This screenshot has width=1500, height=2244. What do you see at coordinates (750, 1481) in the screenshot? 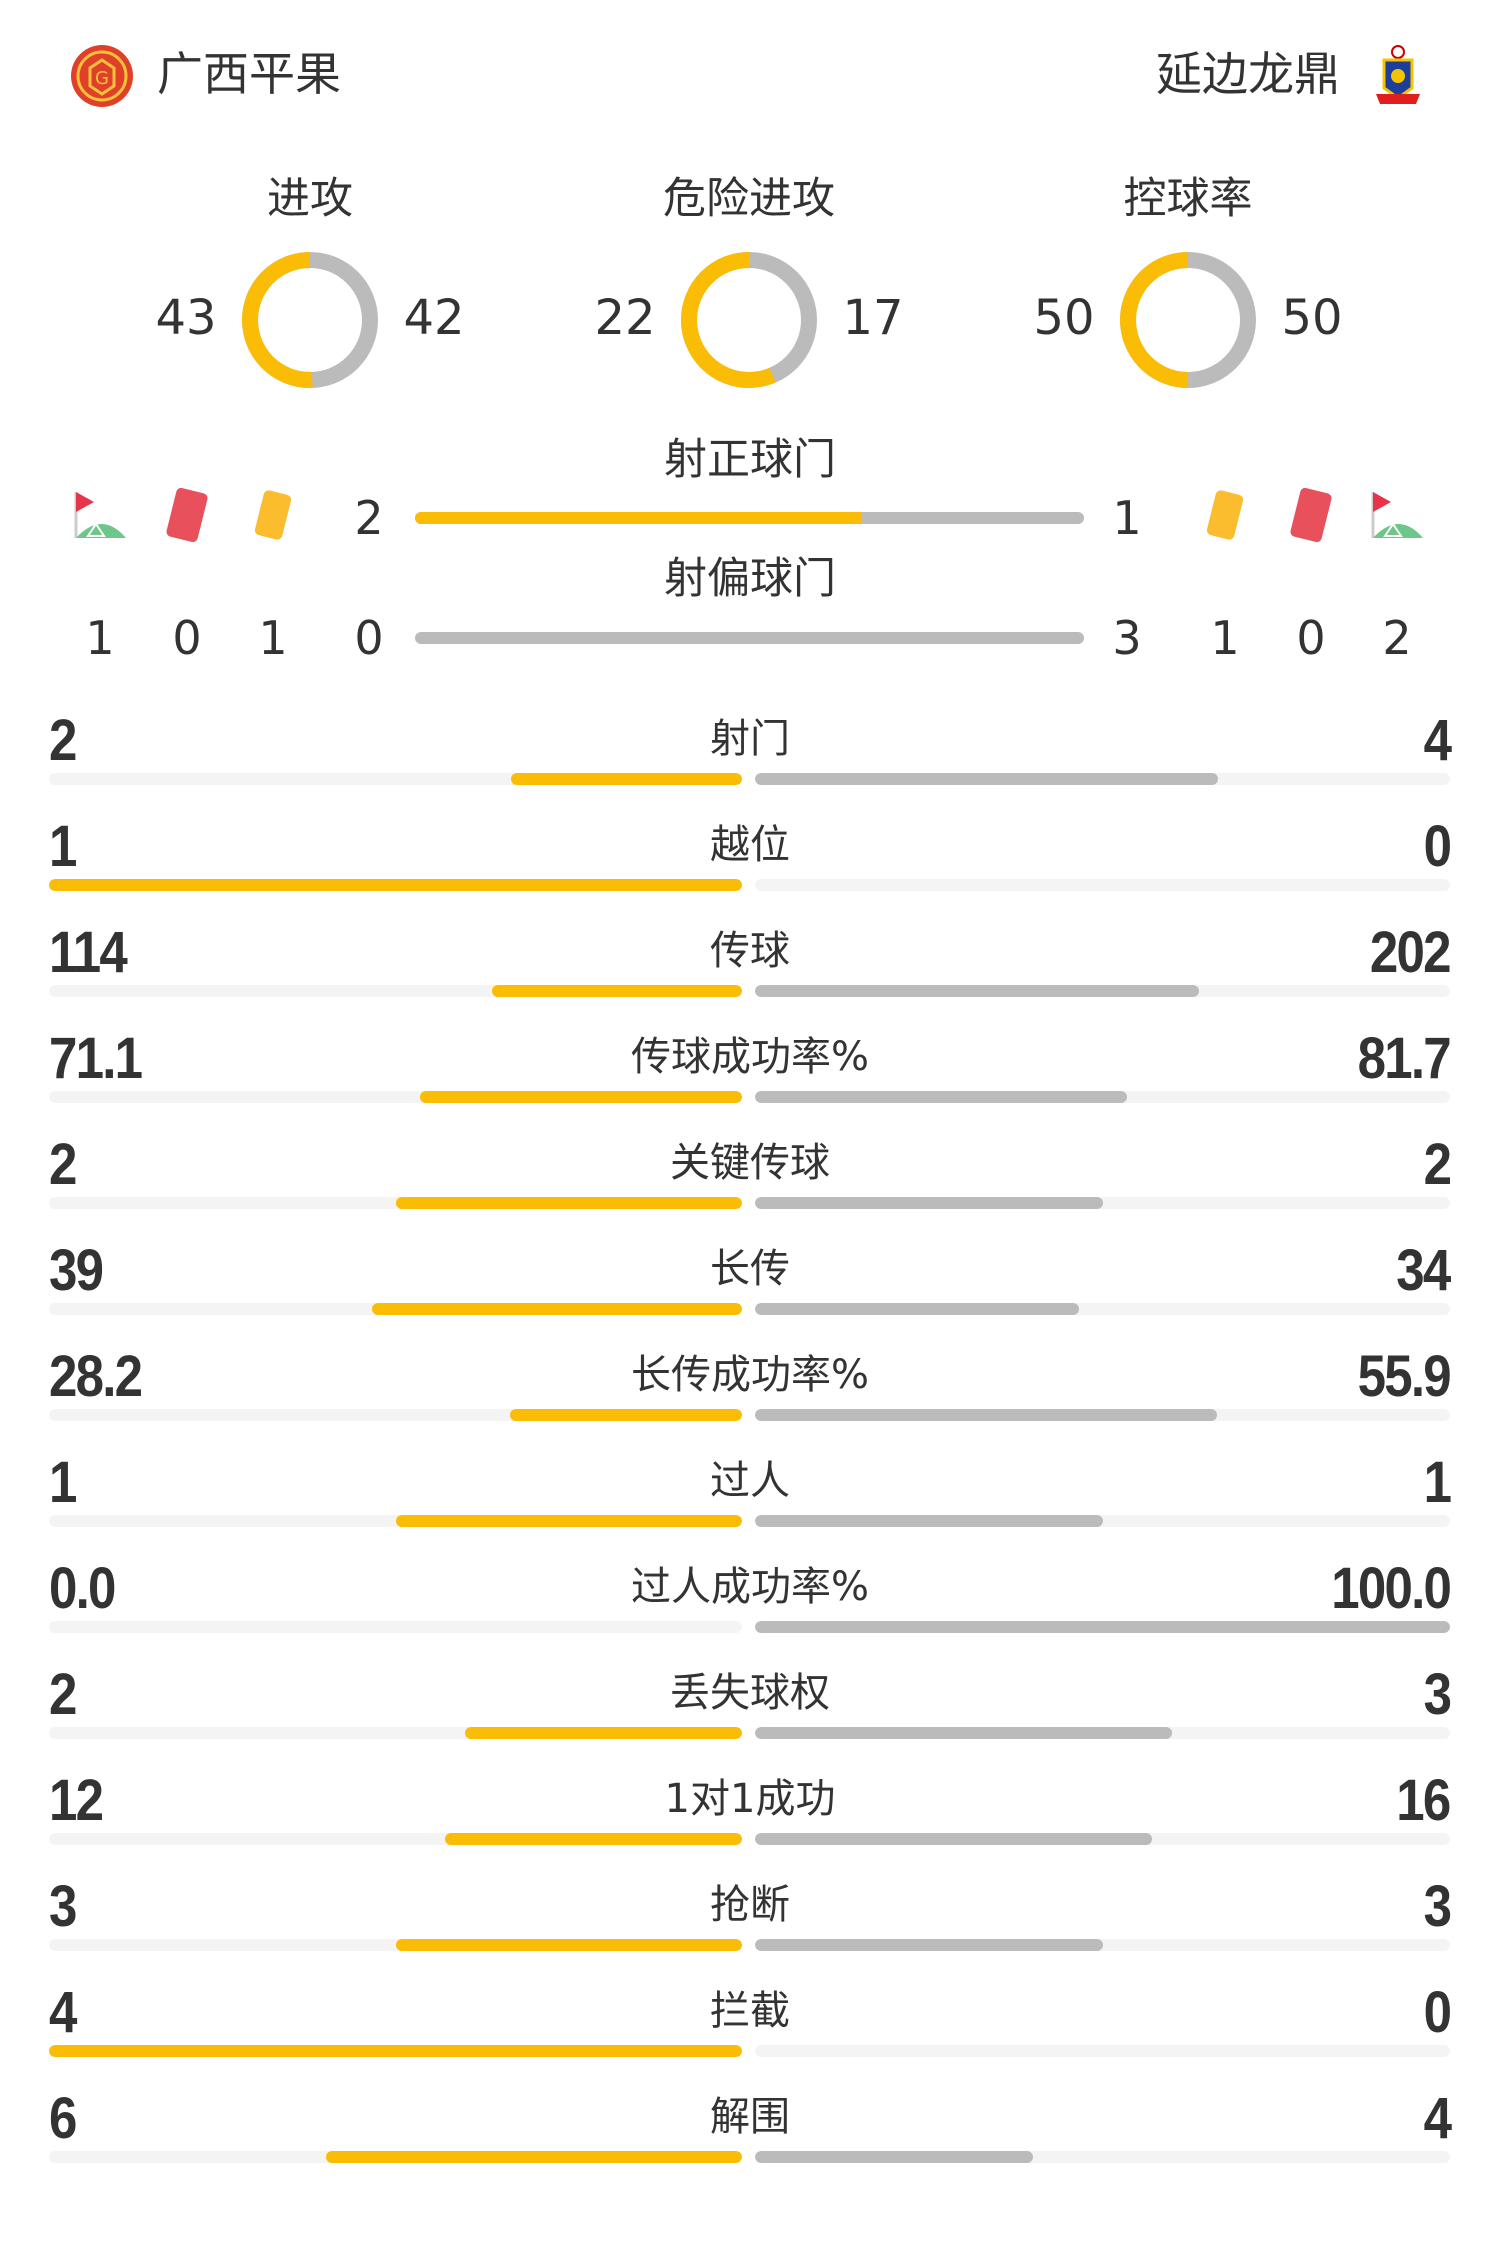
I see `stat-label: 过人` at bounding box center [750, 1481].